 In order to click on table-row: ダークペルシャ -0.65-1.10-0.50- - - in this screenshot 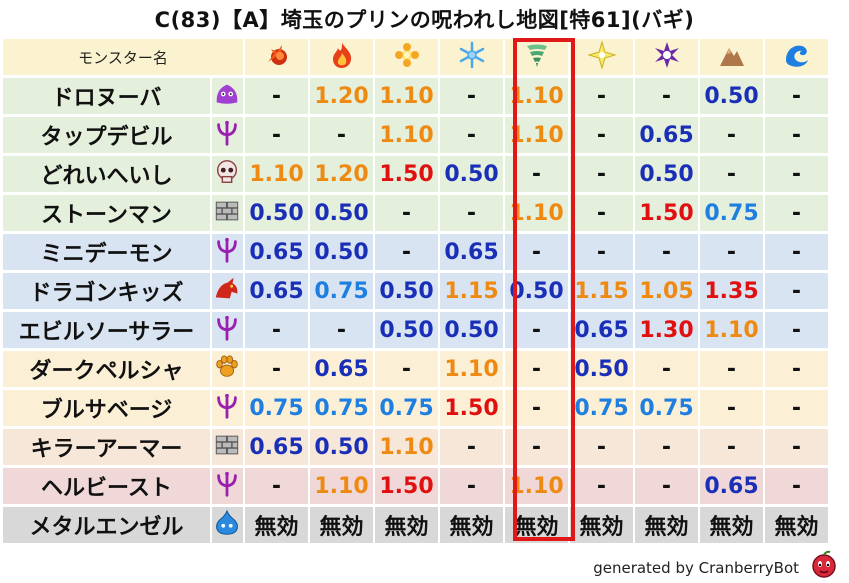, I will do `click(415, 369)`.